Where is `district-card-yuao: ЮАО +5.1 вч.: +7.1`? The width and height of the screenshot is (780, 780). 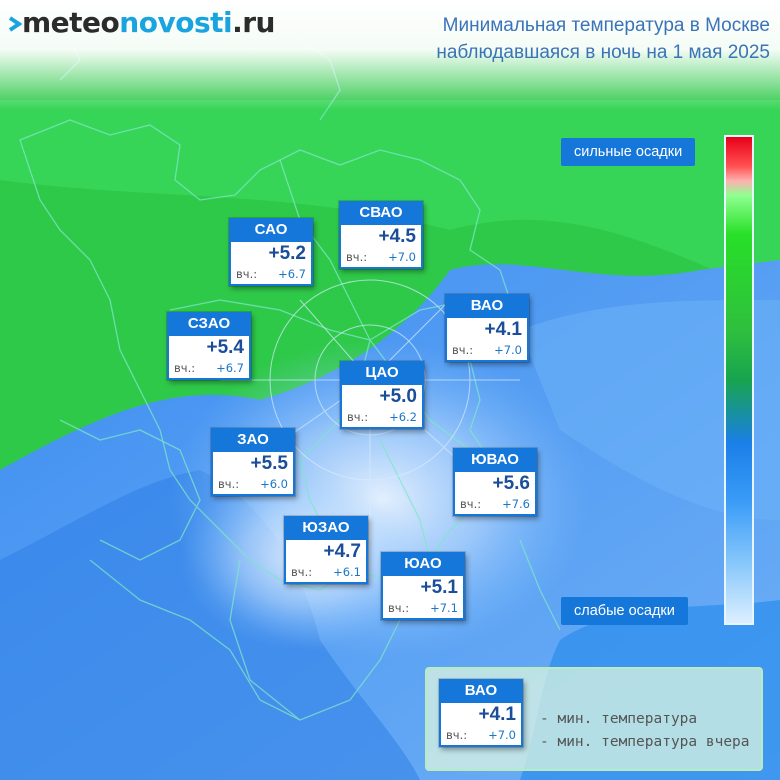 district-card-yuao: ЮАО +5.1 вч.: +7.1 is located at coordinates (423, 586).